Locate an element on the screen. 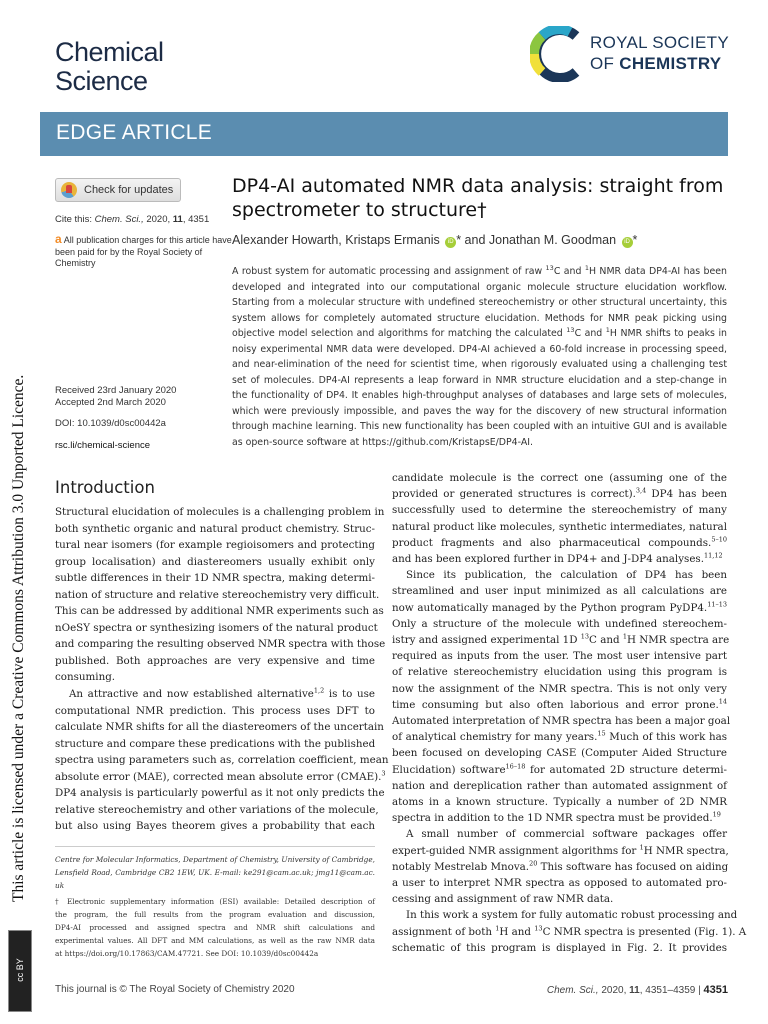 This screenshot has width=768, height=1024. rsc-logo-icon is located at coordinates (555, 54).